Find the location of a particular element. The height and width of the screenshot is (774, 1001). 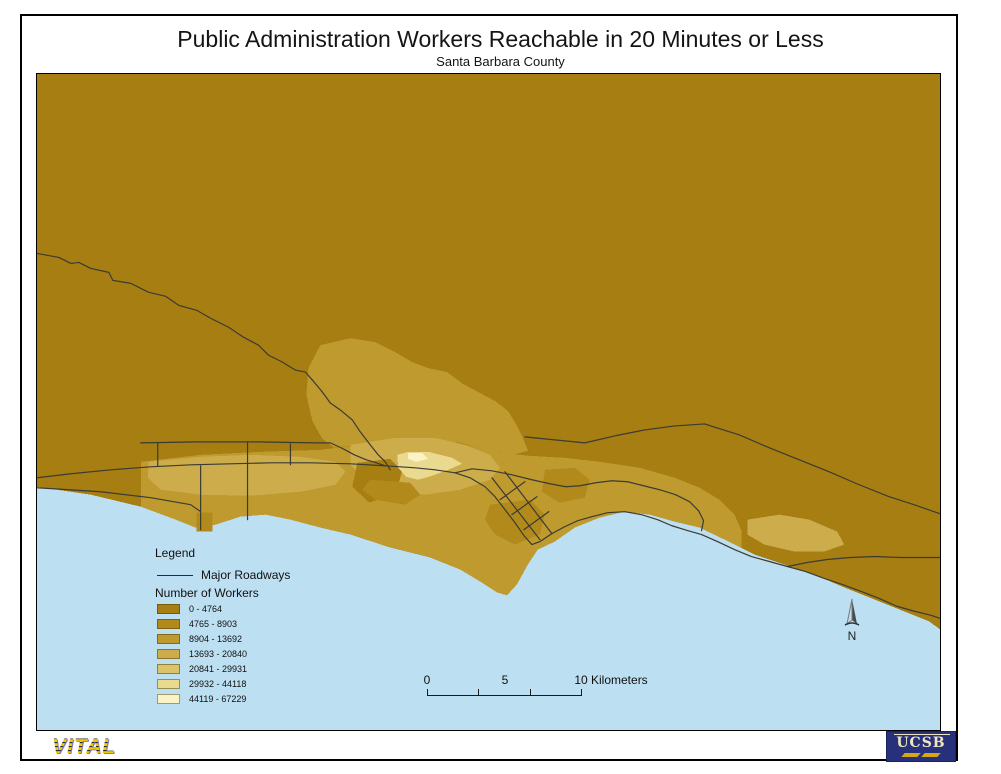

scale-label-0: 0 is located at coordinates (427, 680).